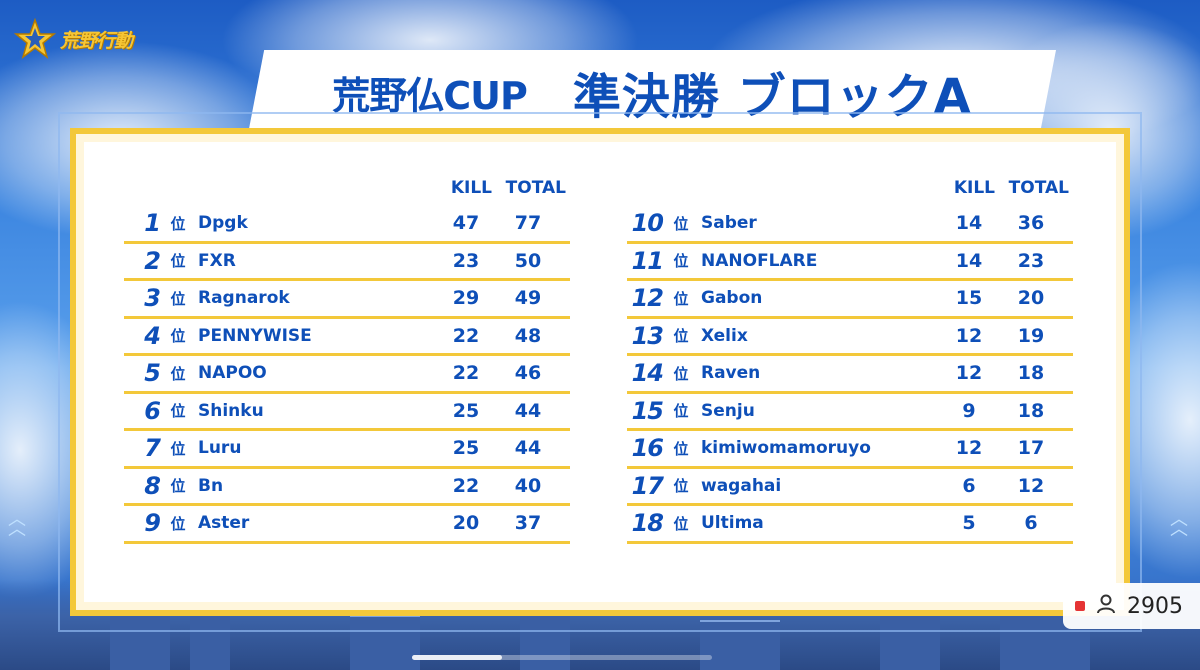 The height and width of the screenshot is (670, 1200). I want to click on team-name: NAPOO, so click(232, 373).